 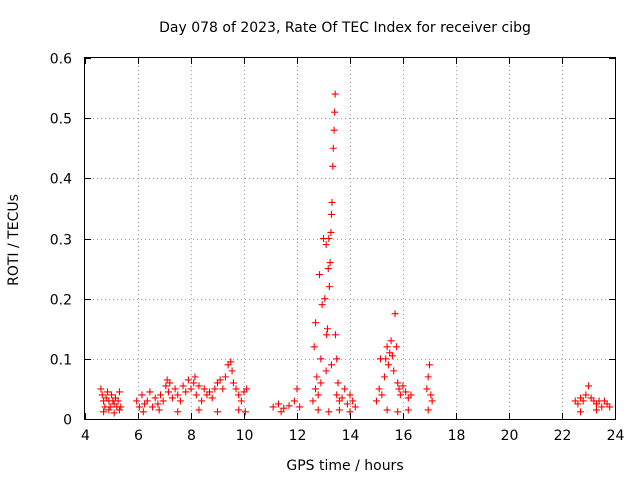 I want to click on y-tick-label: 0.3, so click(x=61, y=241).